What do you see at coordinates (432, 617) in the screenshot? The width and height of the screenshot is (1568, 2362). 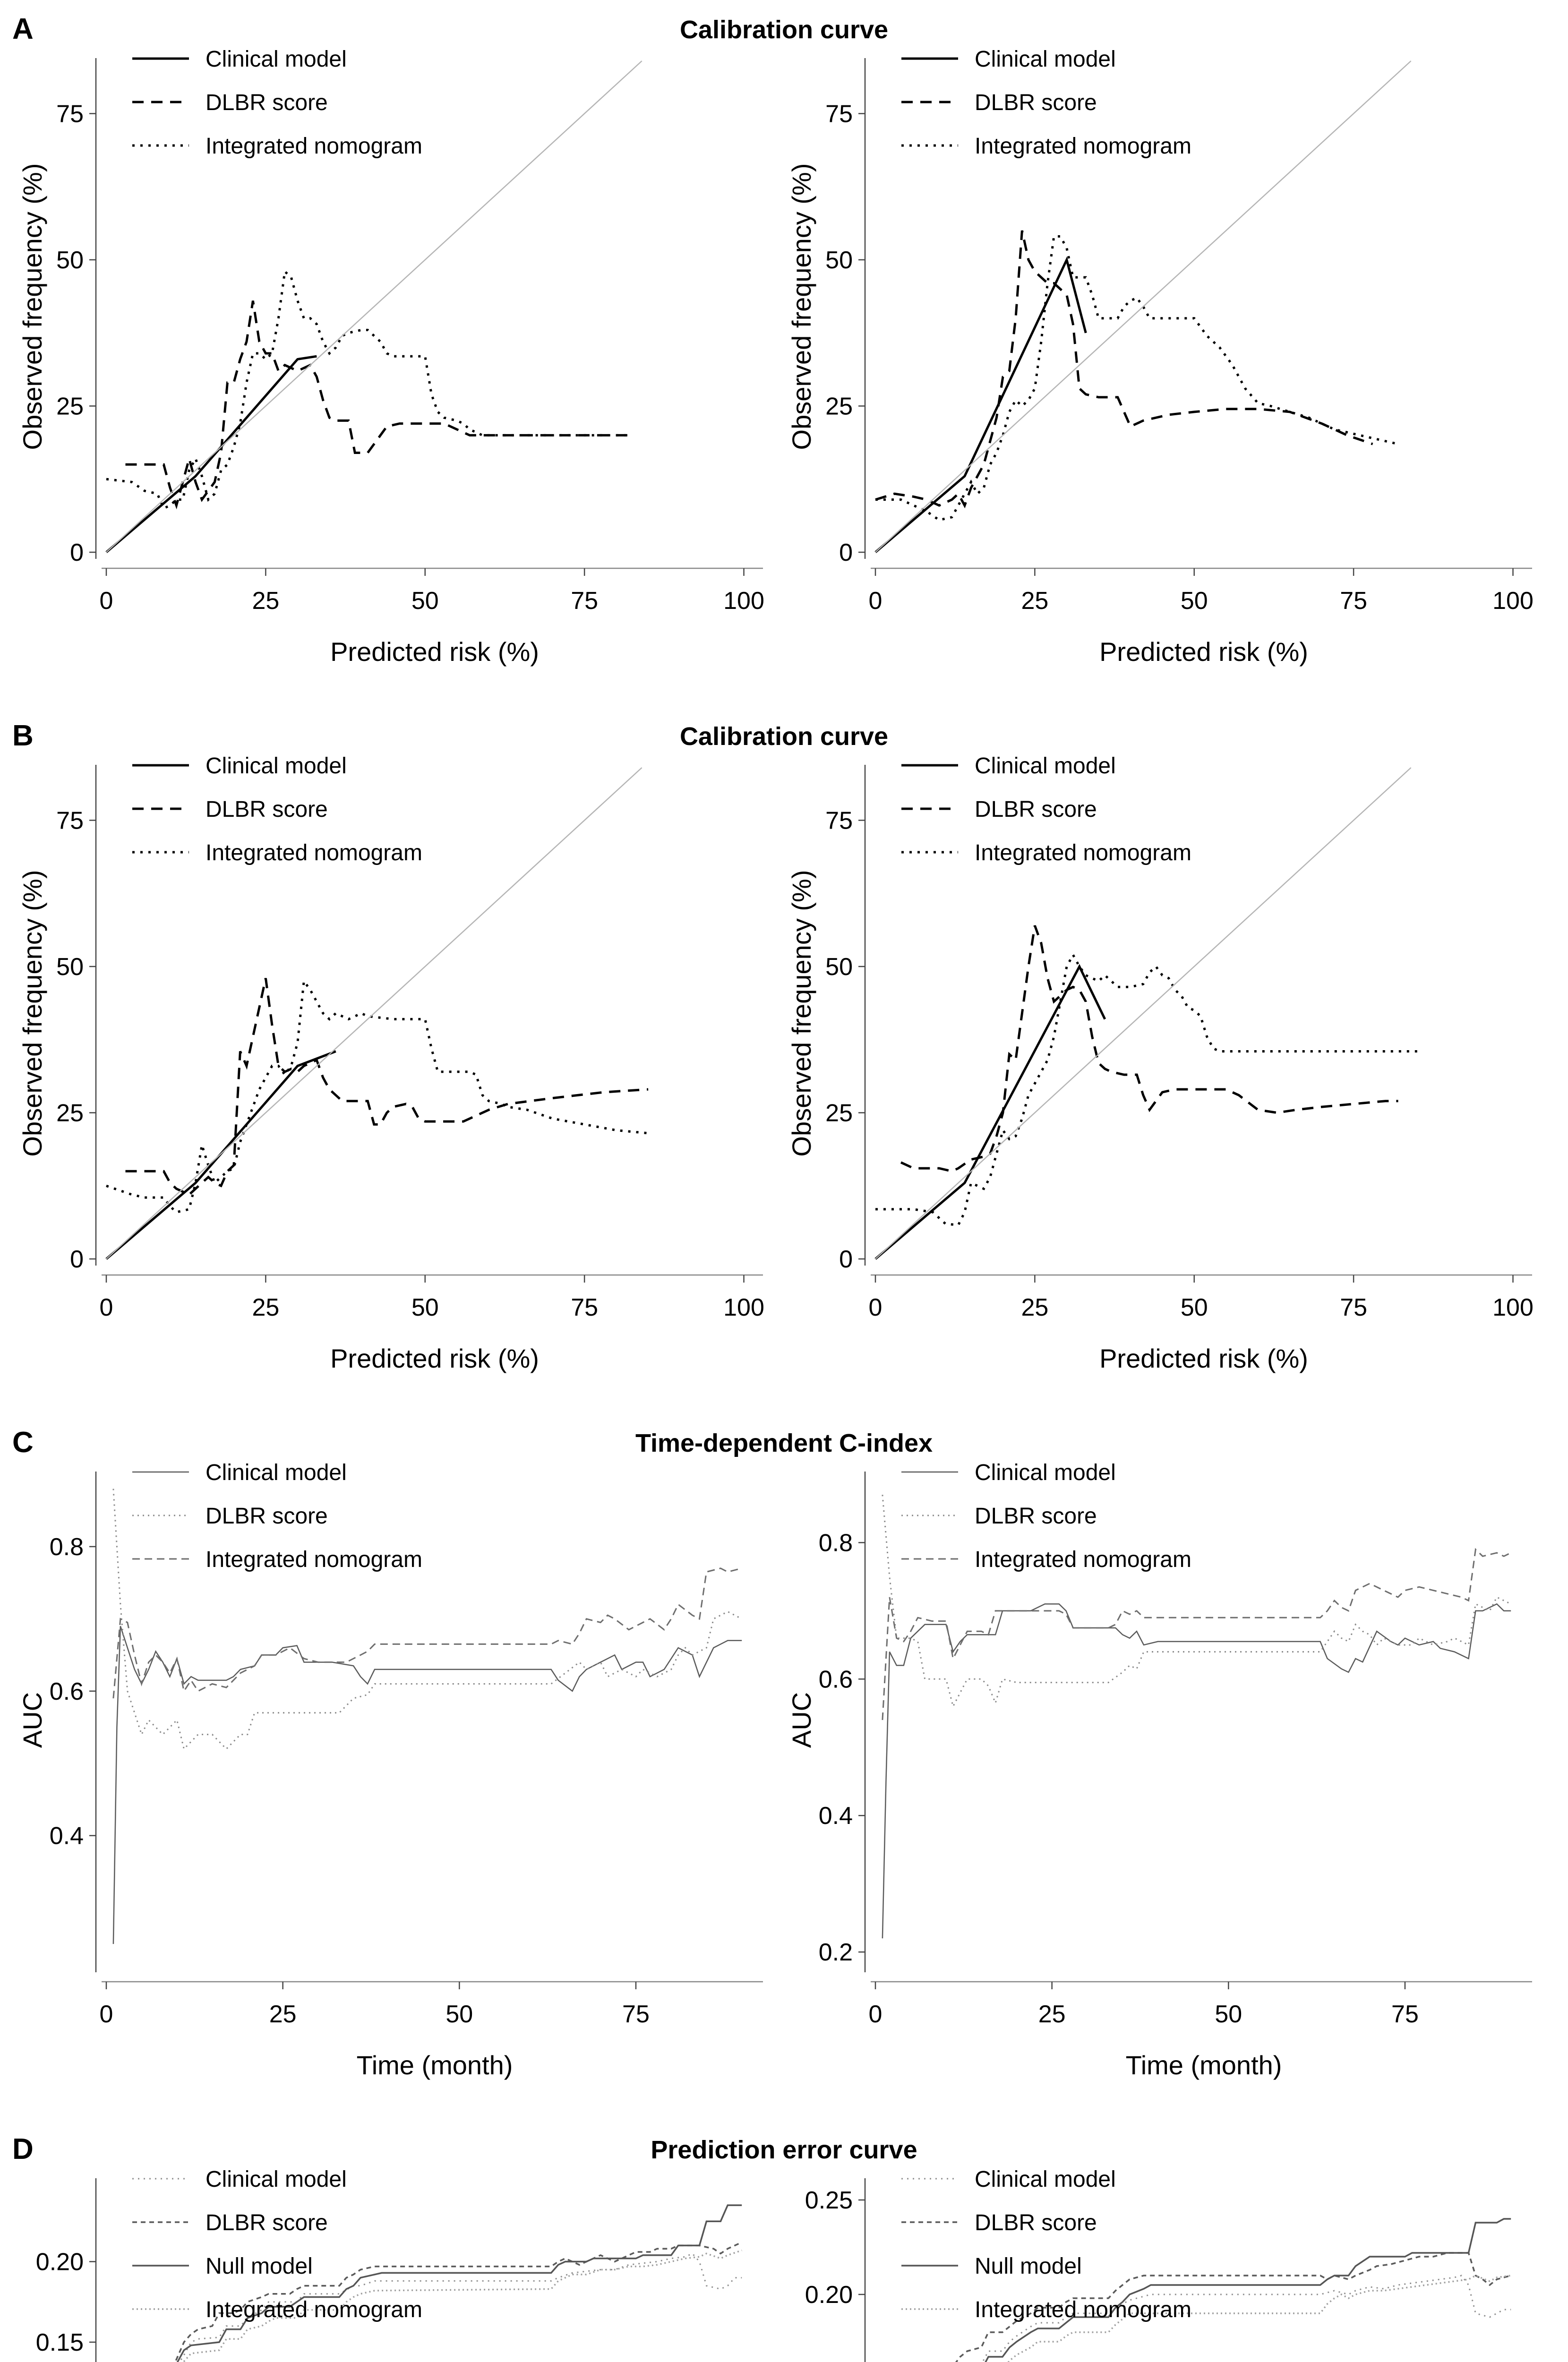 I see `x-axis: 0 25 50 75 100 Predicted risk (%)` at bounding box center [432, 617].